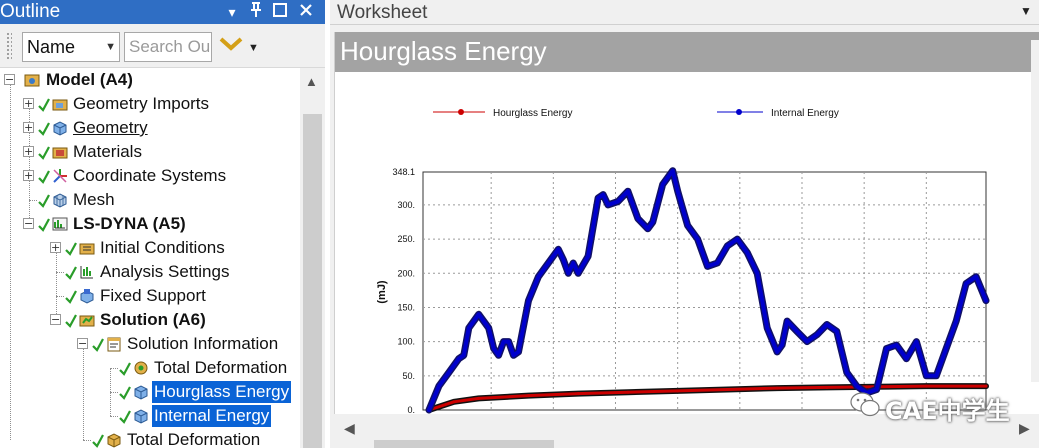  I want to click on watermark: CAE中学生, so click(935, 406).